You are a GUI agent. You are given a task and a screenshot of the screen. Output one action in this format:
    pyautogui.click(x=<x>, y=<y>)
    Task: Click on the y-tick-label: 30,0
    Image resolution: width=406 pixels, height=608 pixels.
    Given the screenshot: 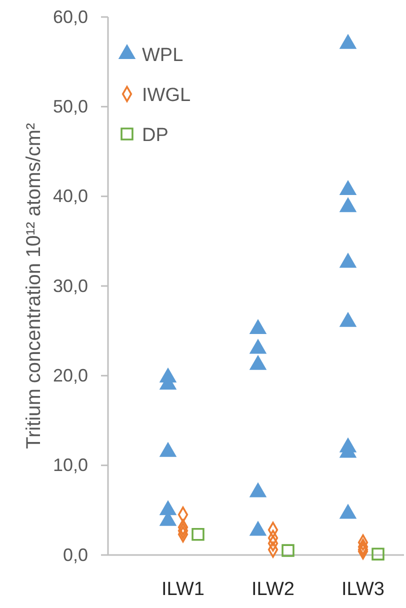 What is the action you would take?
    pyautogui.click(x=70, y=286)
    